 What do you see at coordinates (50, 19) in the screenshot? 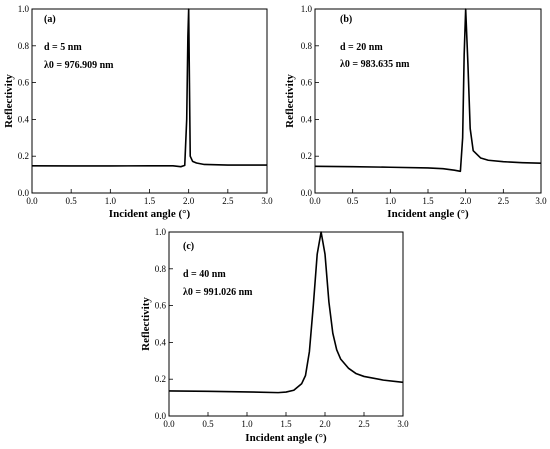
I see `panel-label: (a)` at bounding box center [50, 19].